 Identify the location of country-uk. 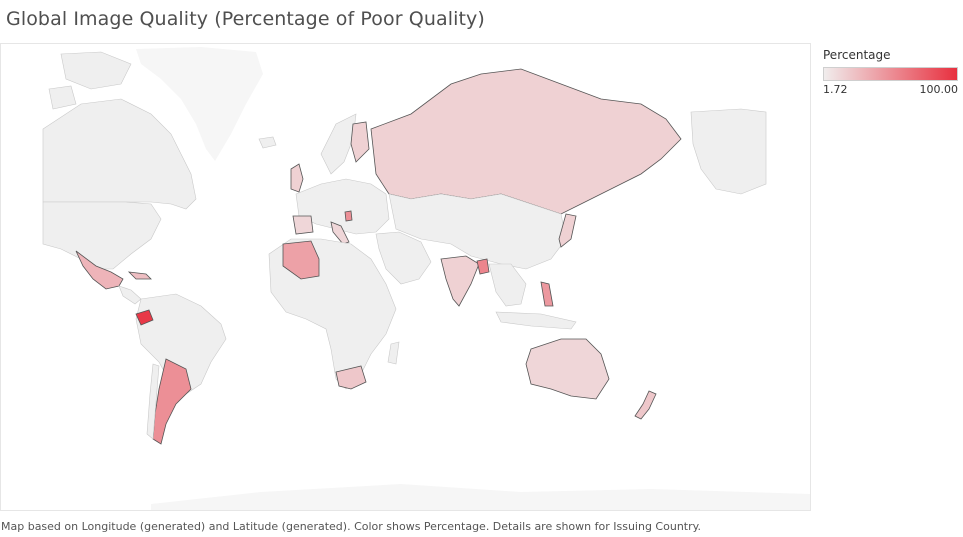
(297, 178).